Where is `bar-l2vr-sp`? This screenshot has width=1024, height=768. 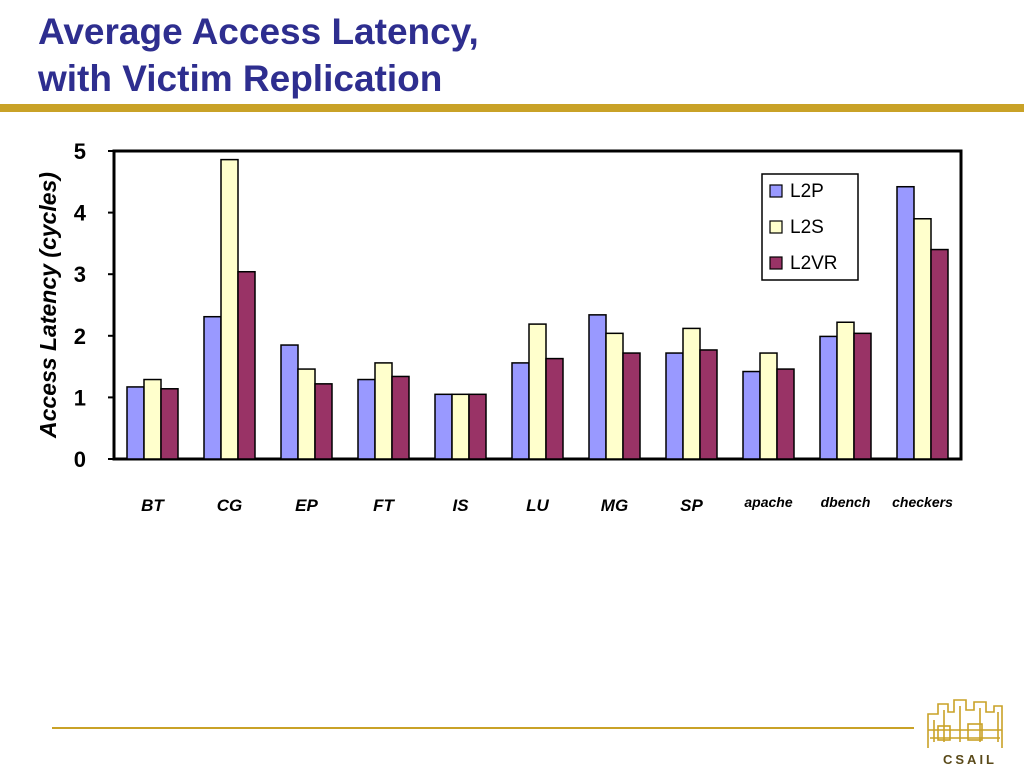
bar-l2vr-sp is located at coordinates (708, 404).